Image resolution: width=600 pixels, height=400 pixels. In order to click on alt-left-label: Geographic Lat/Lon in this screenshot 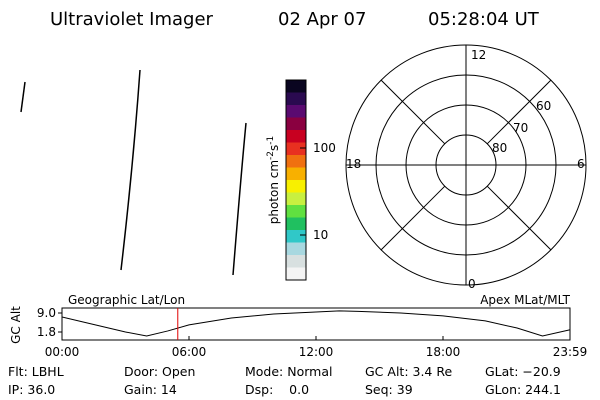, I will do `click(126, 300)`.